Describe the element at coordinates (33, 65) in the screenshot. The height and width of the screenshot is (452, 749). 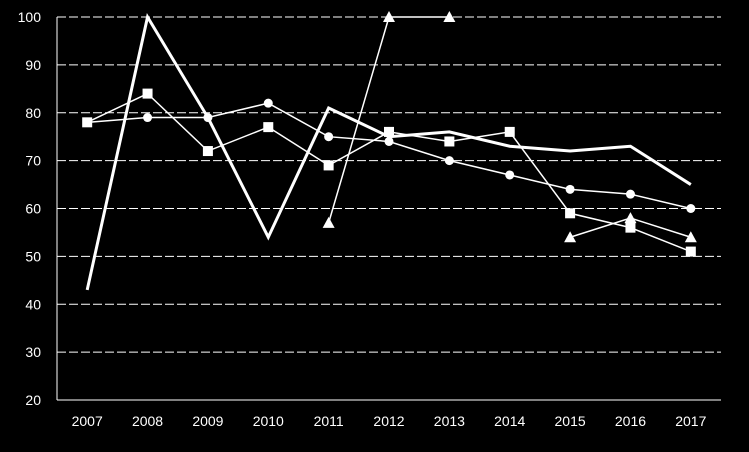
I see `y-tick-label: 90` at that location.